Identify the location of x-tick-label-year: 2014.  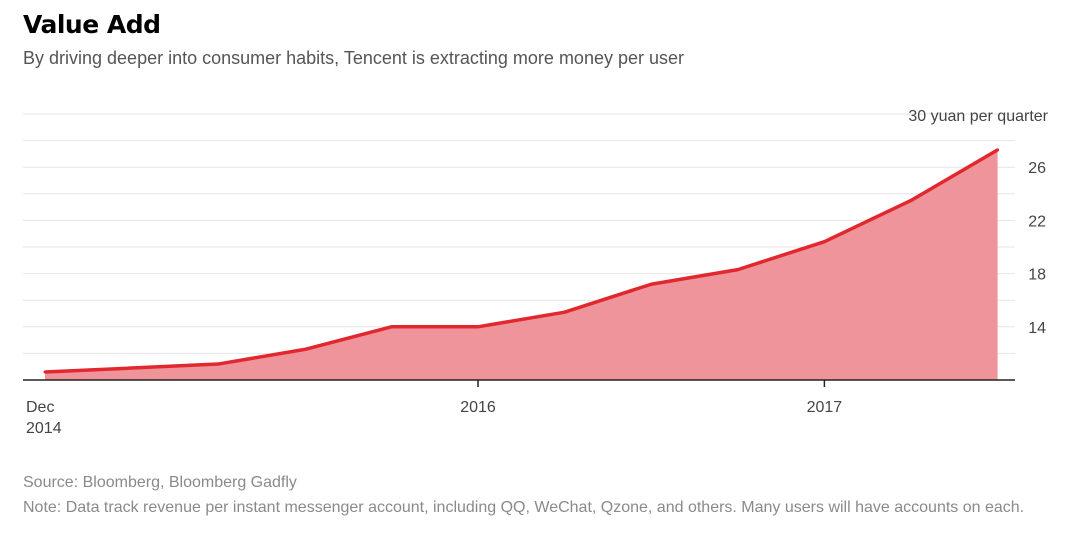
(44, 428).